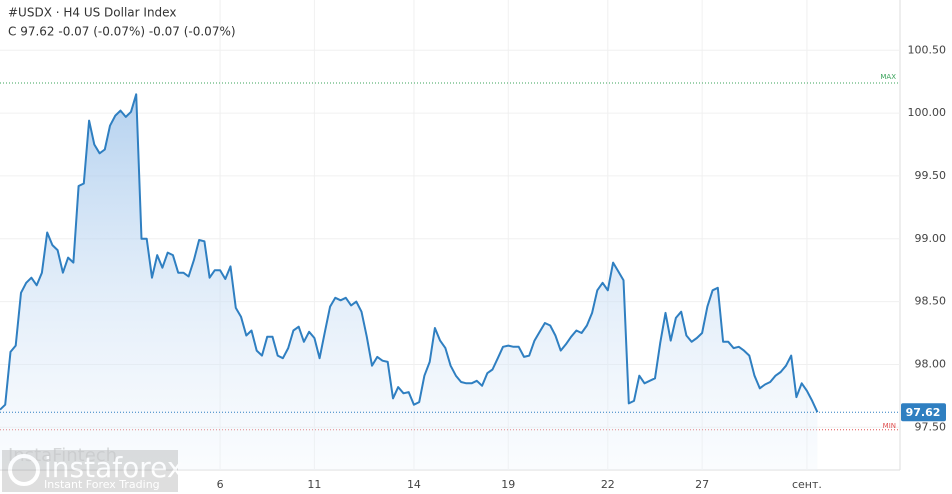 The image size is (952, 494). I want to click on x-tick-label: 14, so click(414, 484).